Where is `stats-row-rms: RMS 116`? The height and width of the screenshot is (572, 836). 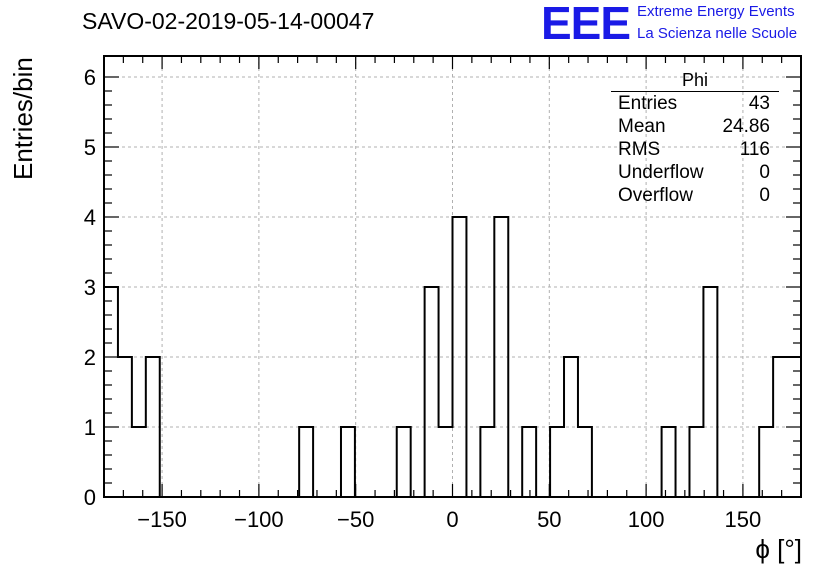
stats-row-rms: RMS 116 is located at coordinates (695, 149).